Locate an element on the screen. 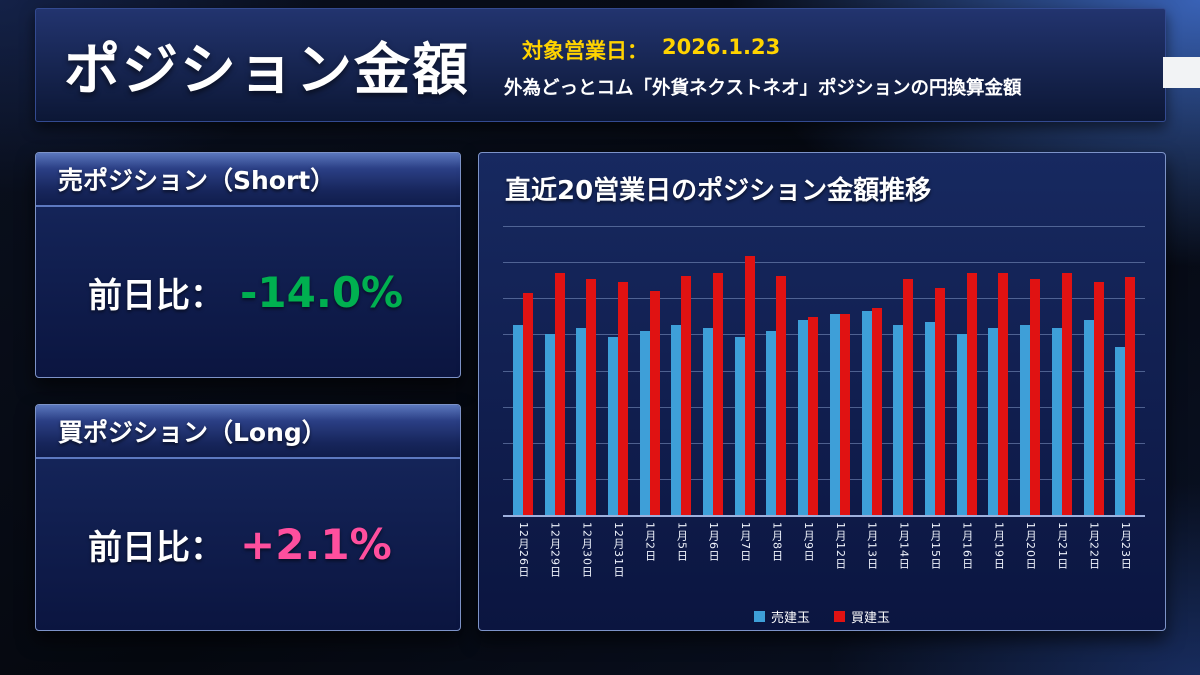  chart-legend: 売建玉 買建玉 is located at coordinates (822, 616).